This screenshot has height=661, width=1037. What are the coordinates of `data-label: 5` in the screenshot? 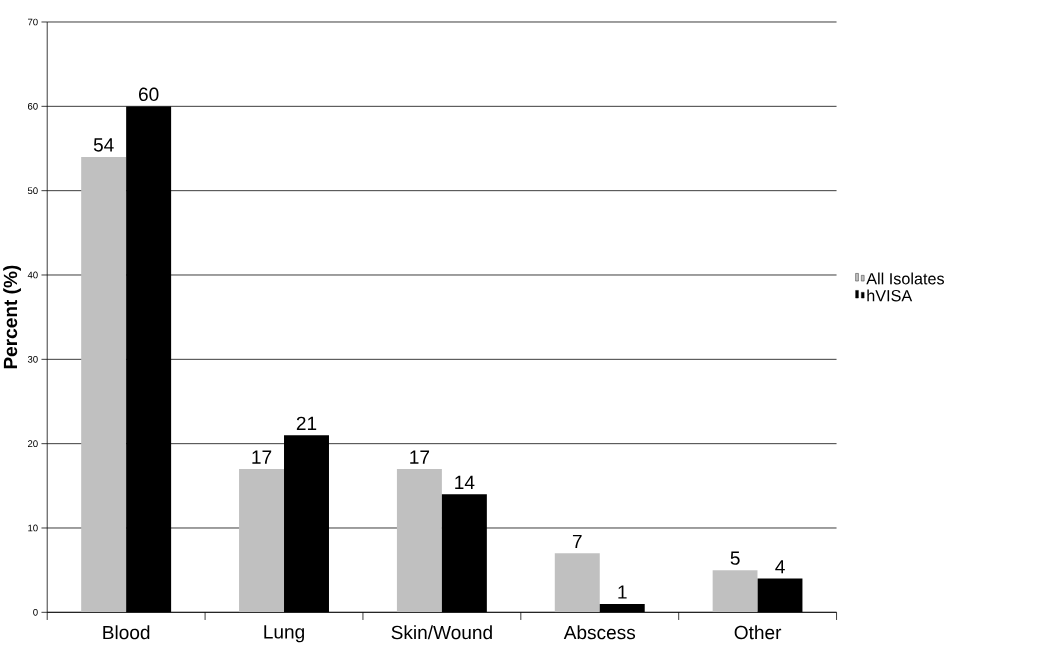 It's located at (735, 558).